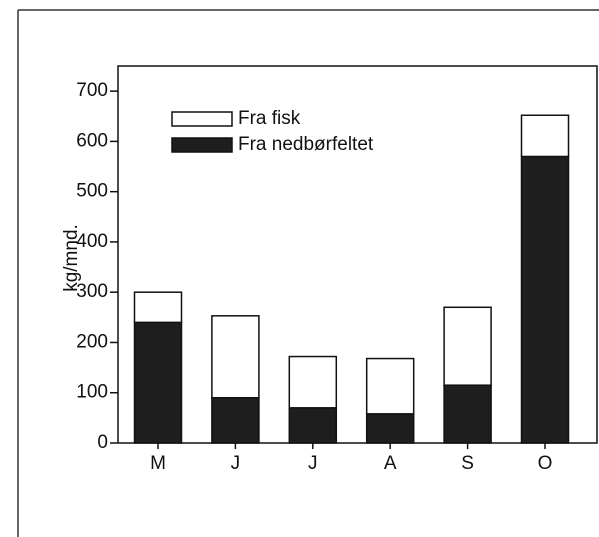 This screenshot has width=599, height=537. What do you see at coordinates (92, 140) in the screenshot?
I see `y-tick-label: 600` at bounding box center [92, 140].